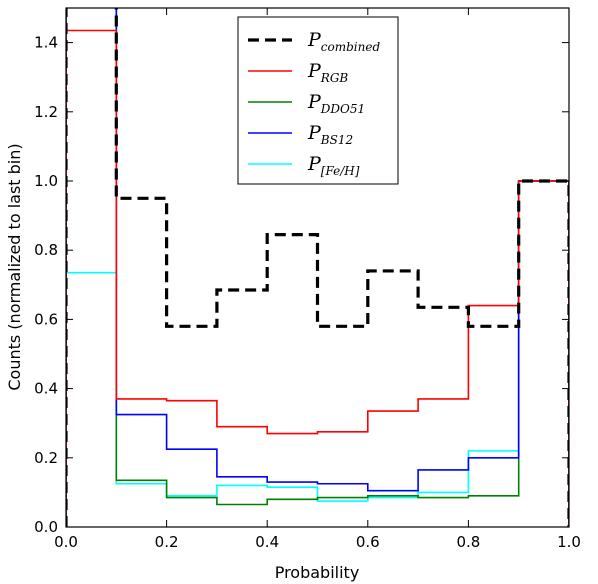 The height and width of the screenshot is (584, 598). I want to click on legend-label: PBS12, so click(330, 134).